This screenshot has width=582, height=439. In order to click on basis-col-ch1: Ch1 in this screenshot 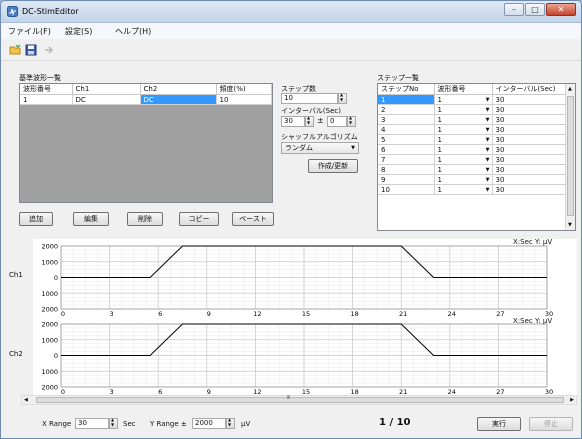, I will do `click(106, 89)`.